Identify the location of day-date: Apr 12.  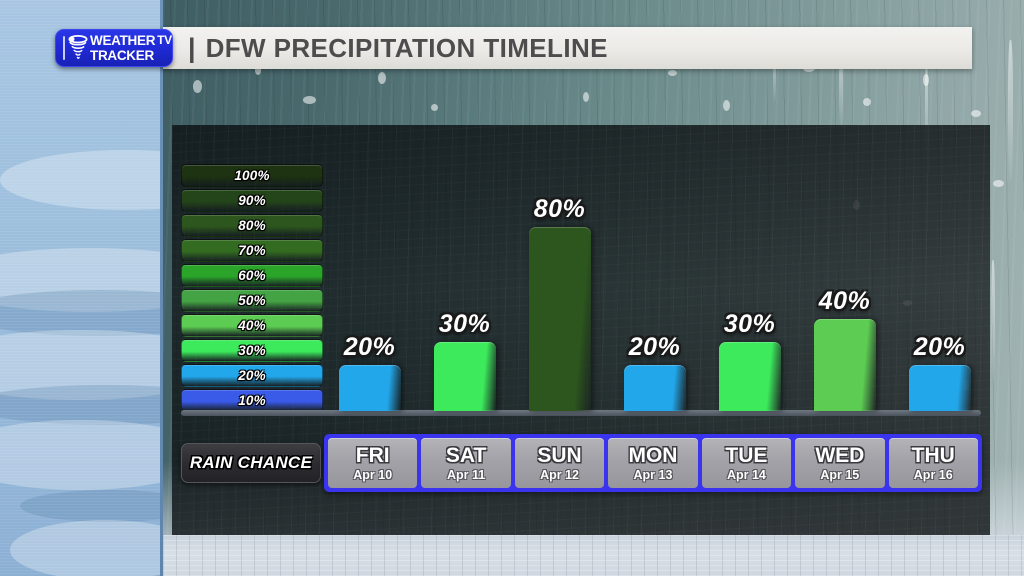
(559, 474).